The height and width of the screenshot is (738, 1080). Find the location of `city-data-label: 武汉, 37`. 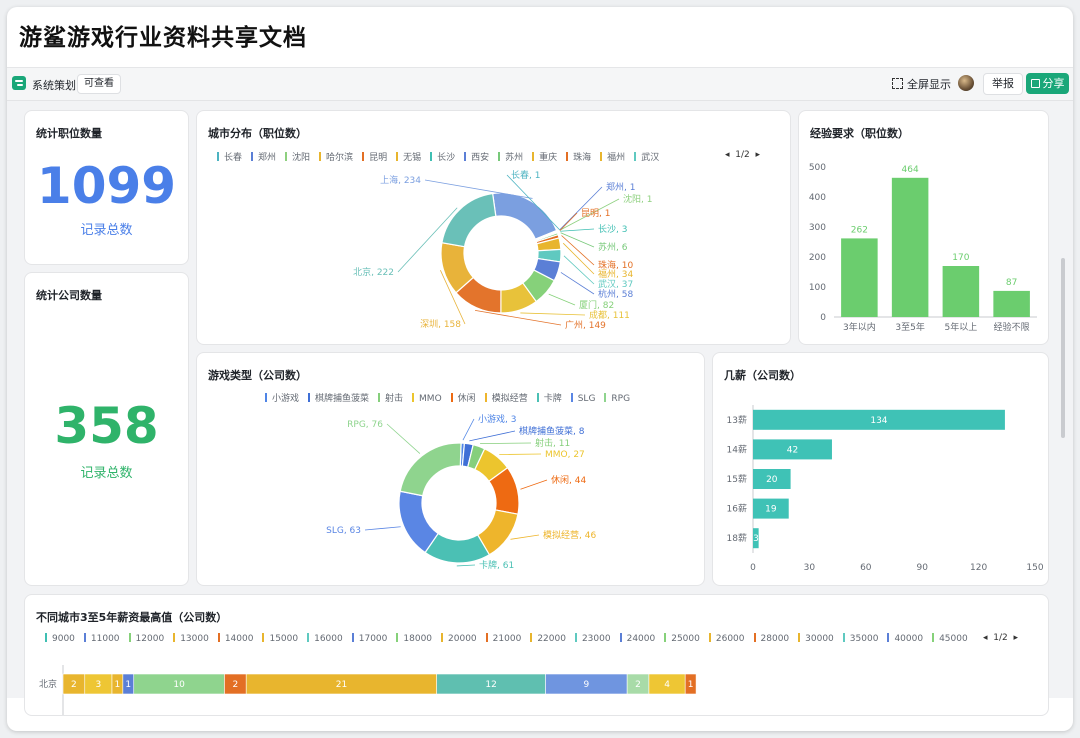

city-data-label: 武汉, 37 is located at coordinates (615, 284).